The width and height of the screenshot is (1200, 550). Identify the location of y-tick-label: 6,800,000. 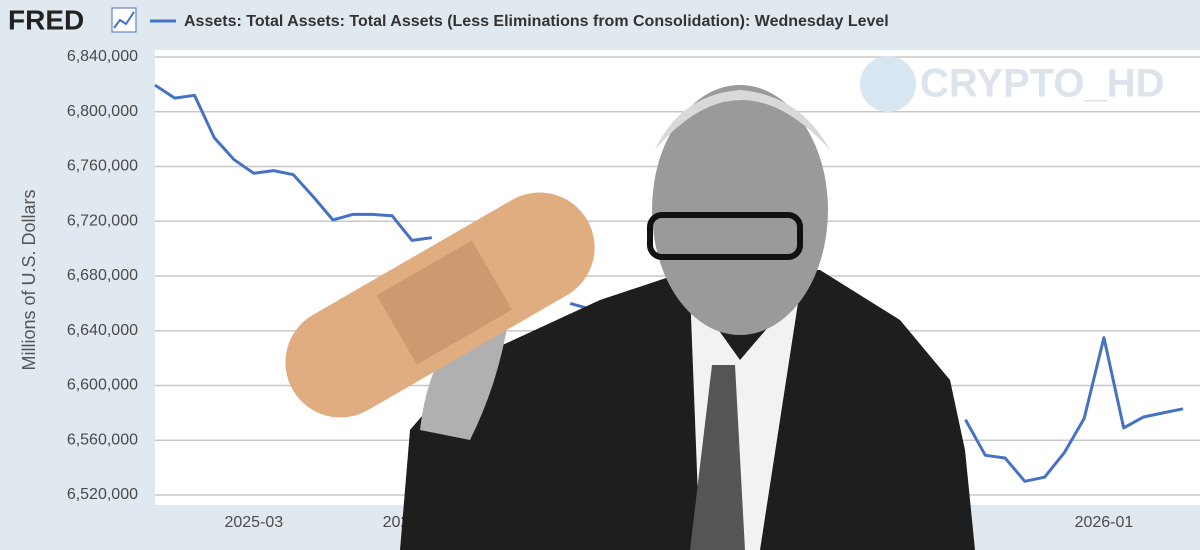
(102, 111).